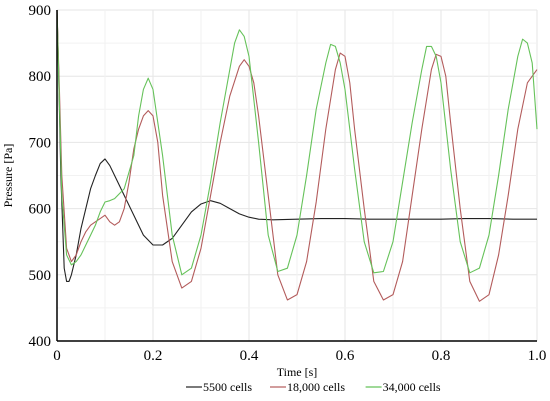  Describe the element at coordinates (153, 356) in the screenshot. I see `x-tick-label: 0.2` at that location.